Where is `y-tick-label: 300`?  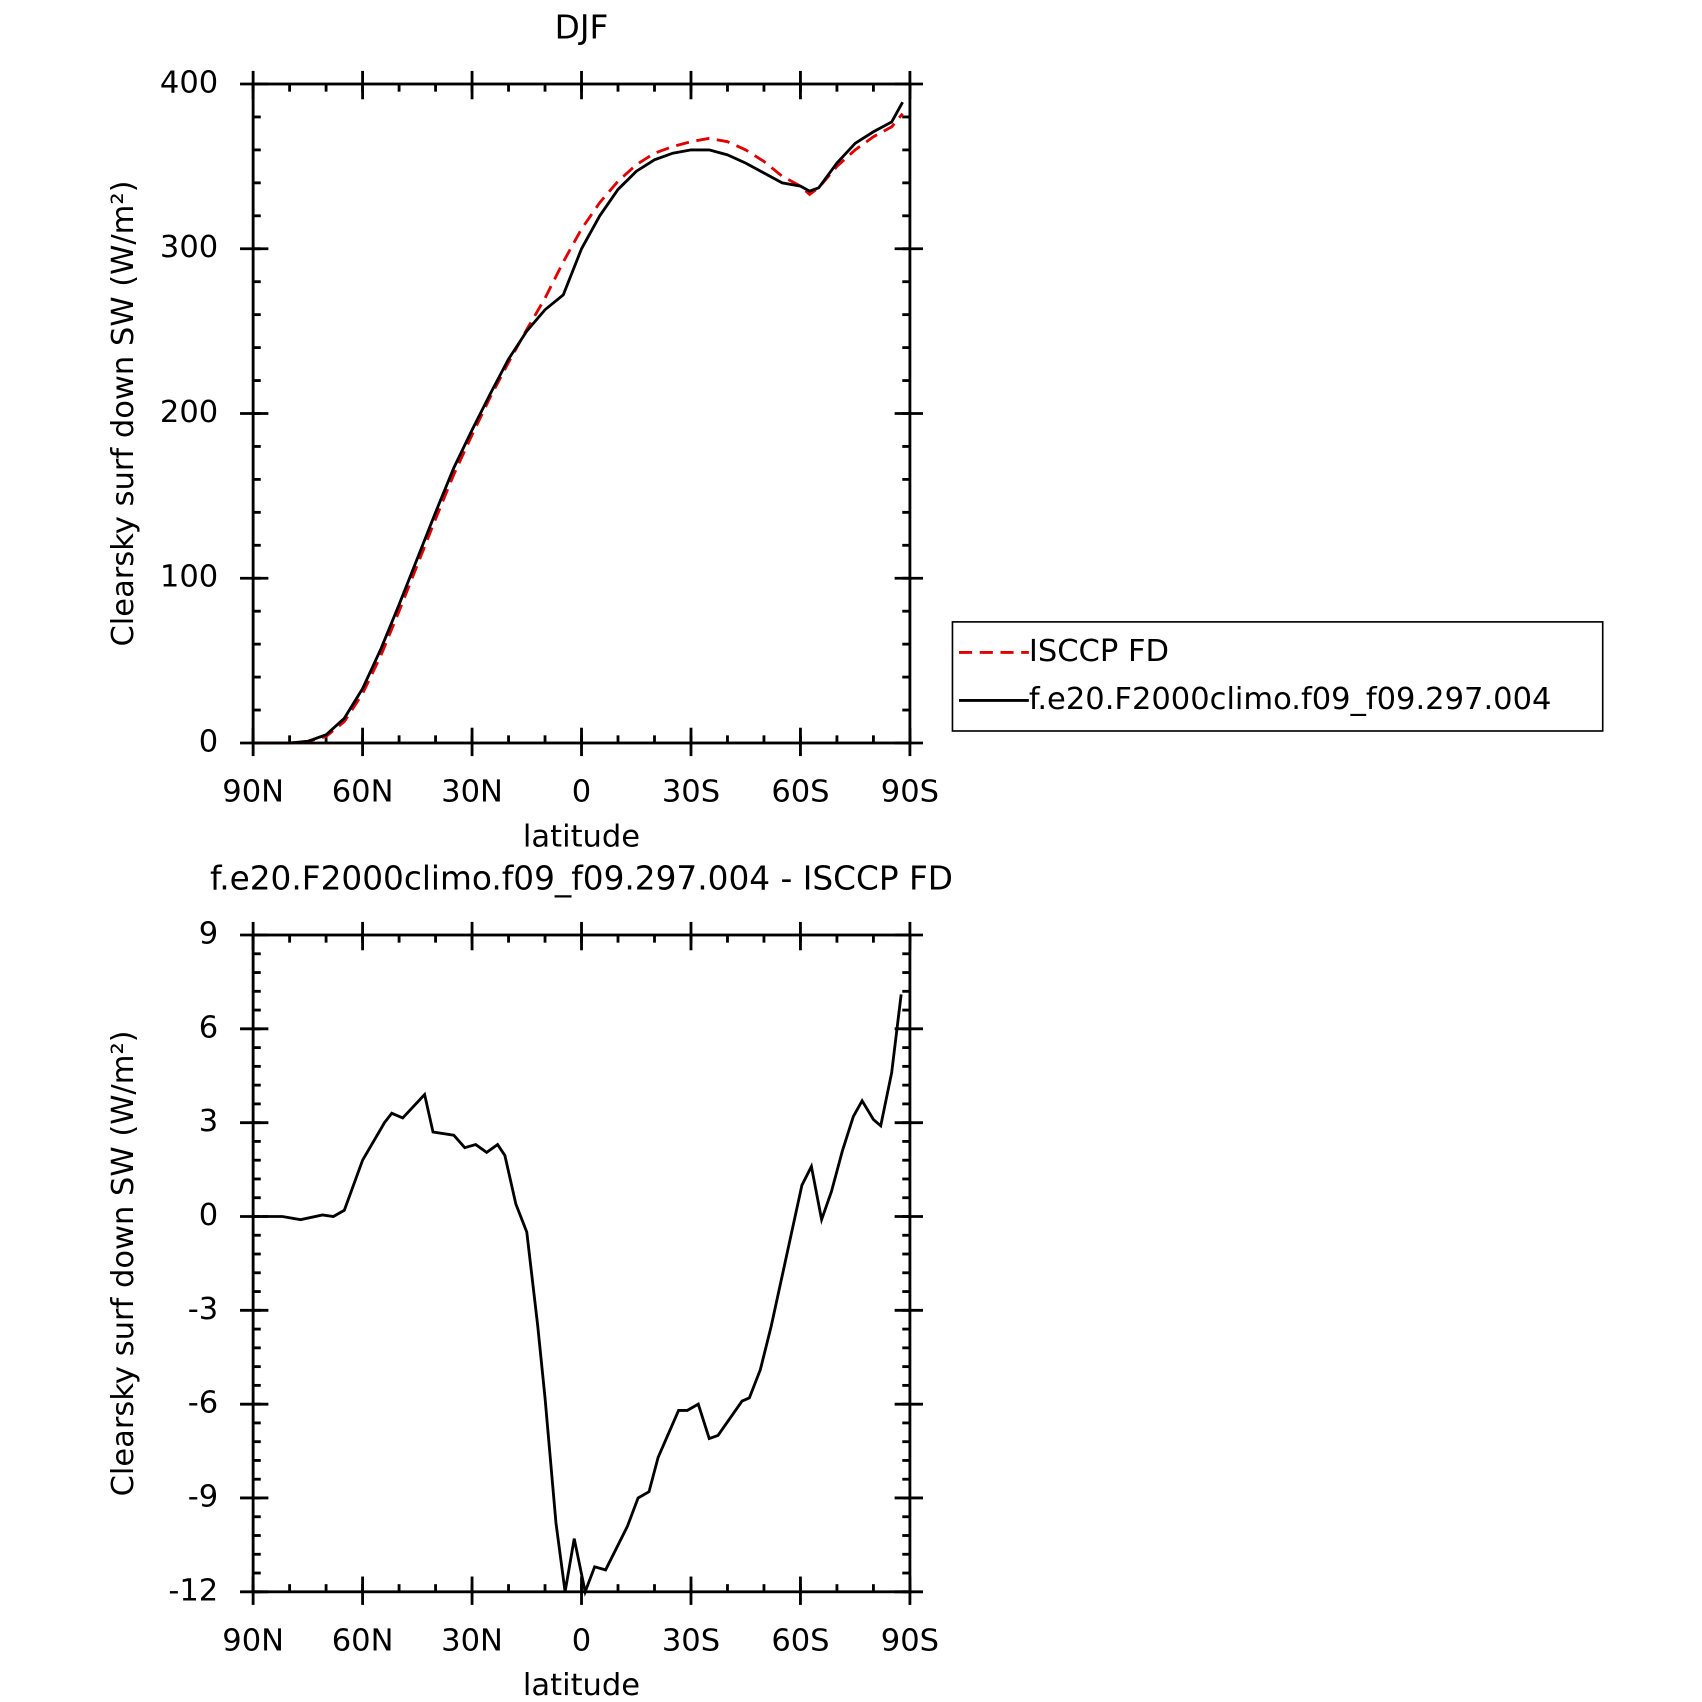
y-tick-label: 300 is located at coordinates (189, 247).